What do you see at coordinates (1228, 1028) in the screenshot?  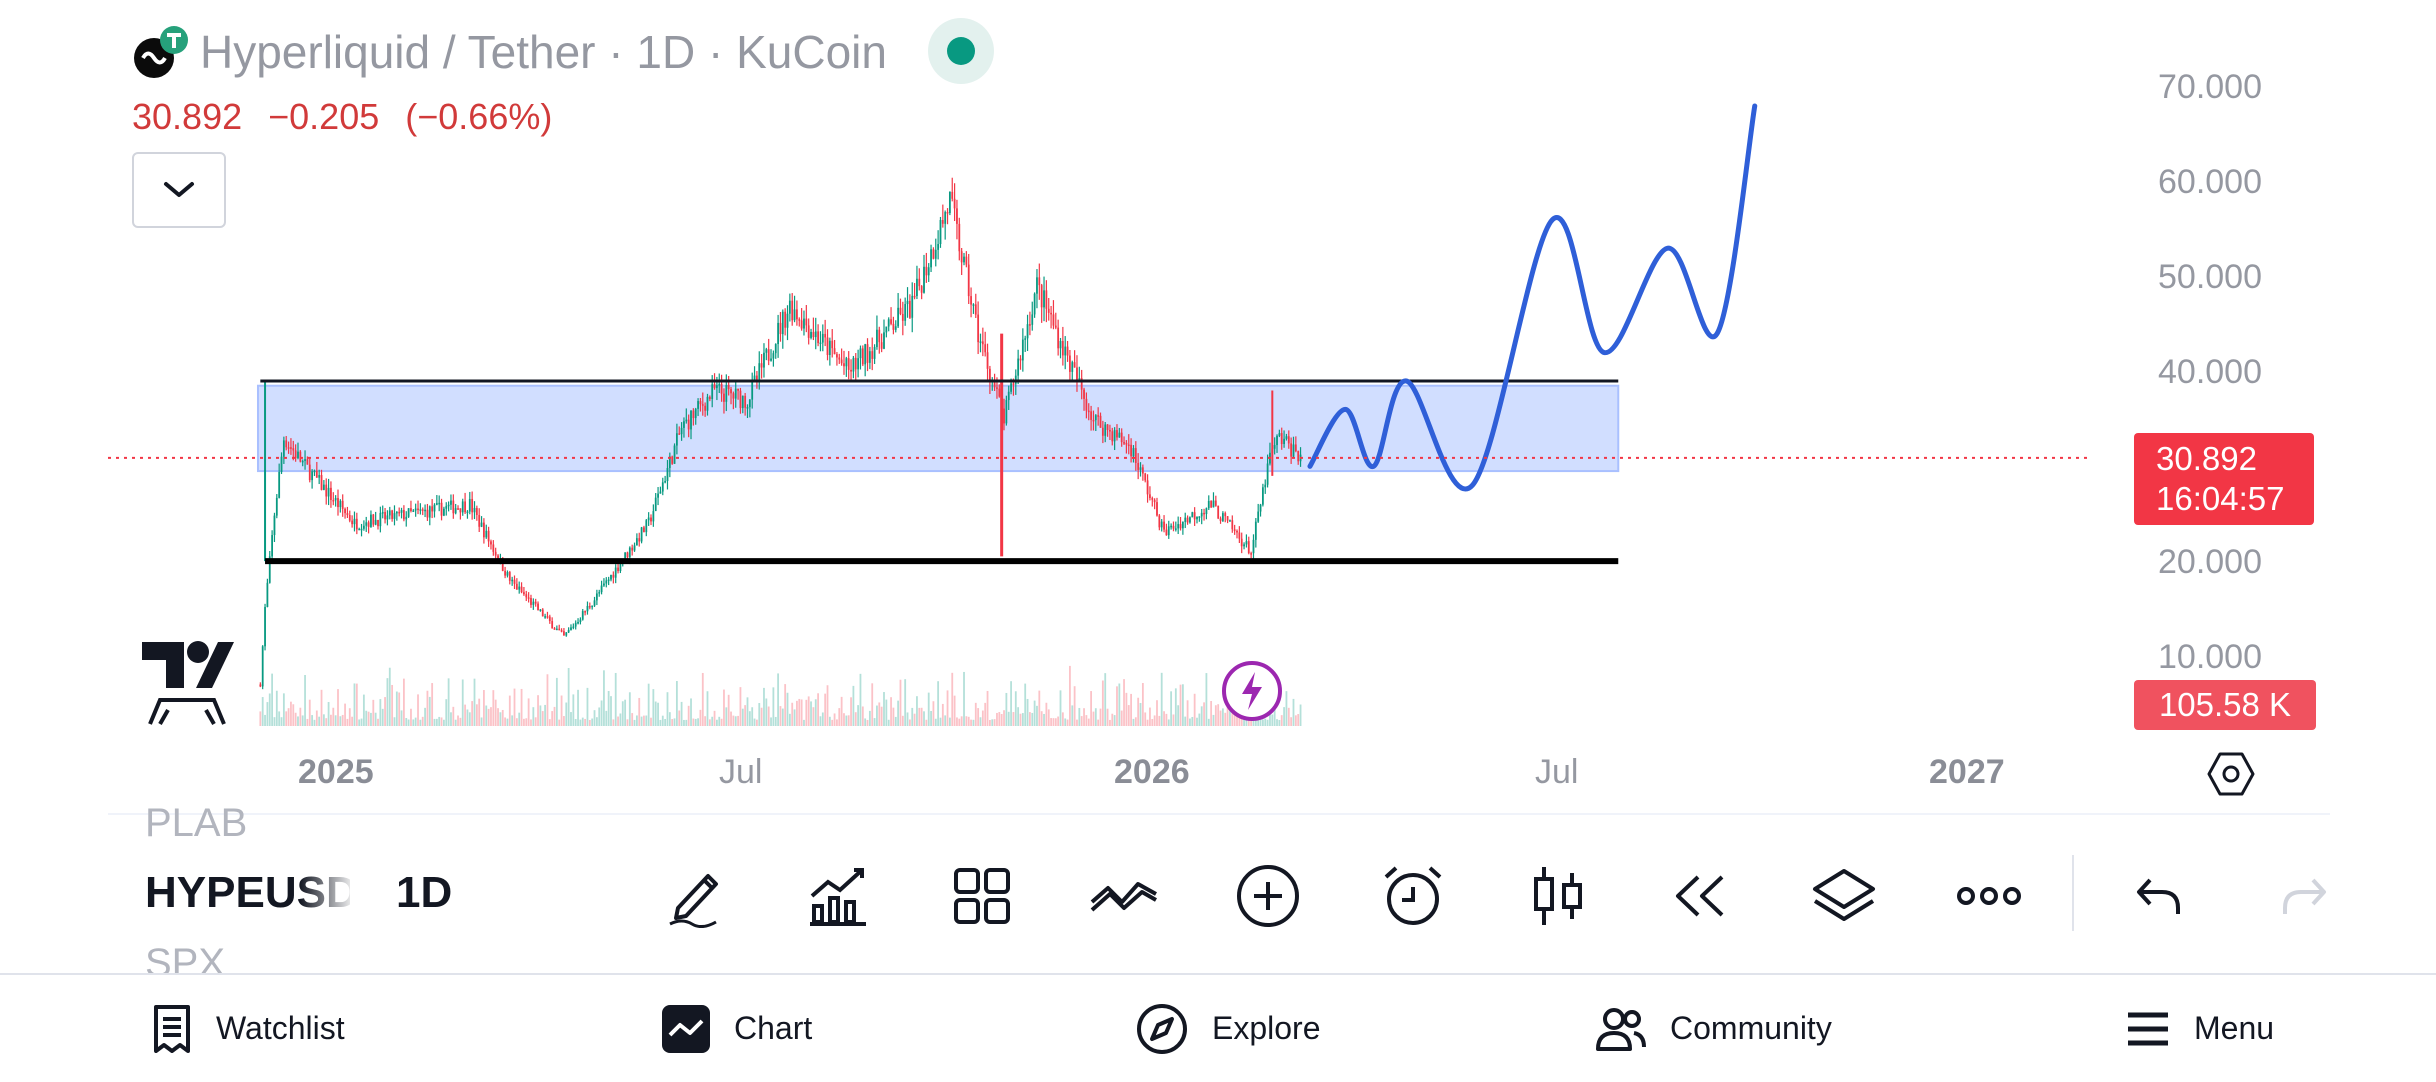 I see `nav-explore: Explore` at bounding box center [1228, 1028].